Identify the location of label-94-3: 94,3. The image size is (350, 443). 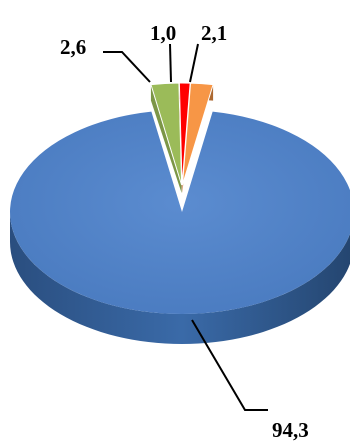
(290, 430).